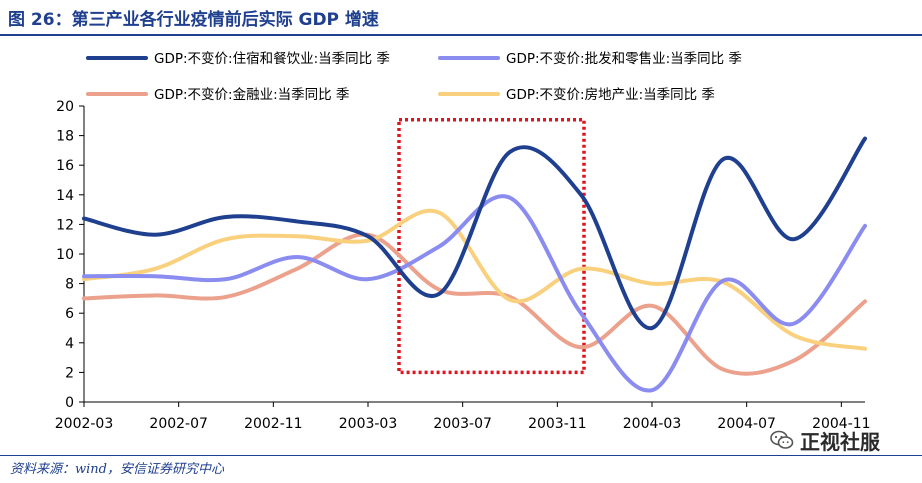 The width and height of the screenshot is (922, 483). I want to click on x-tick-label: 2003-03, so click(368, 424).